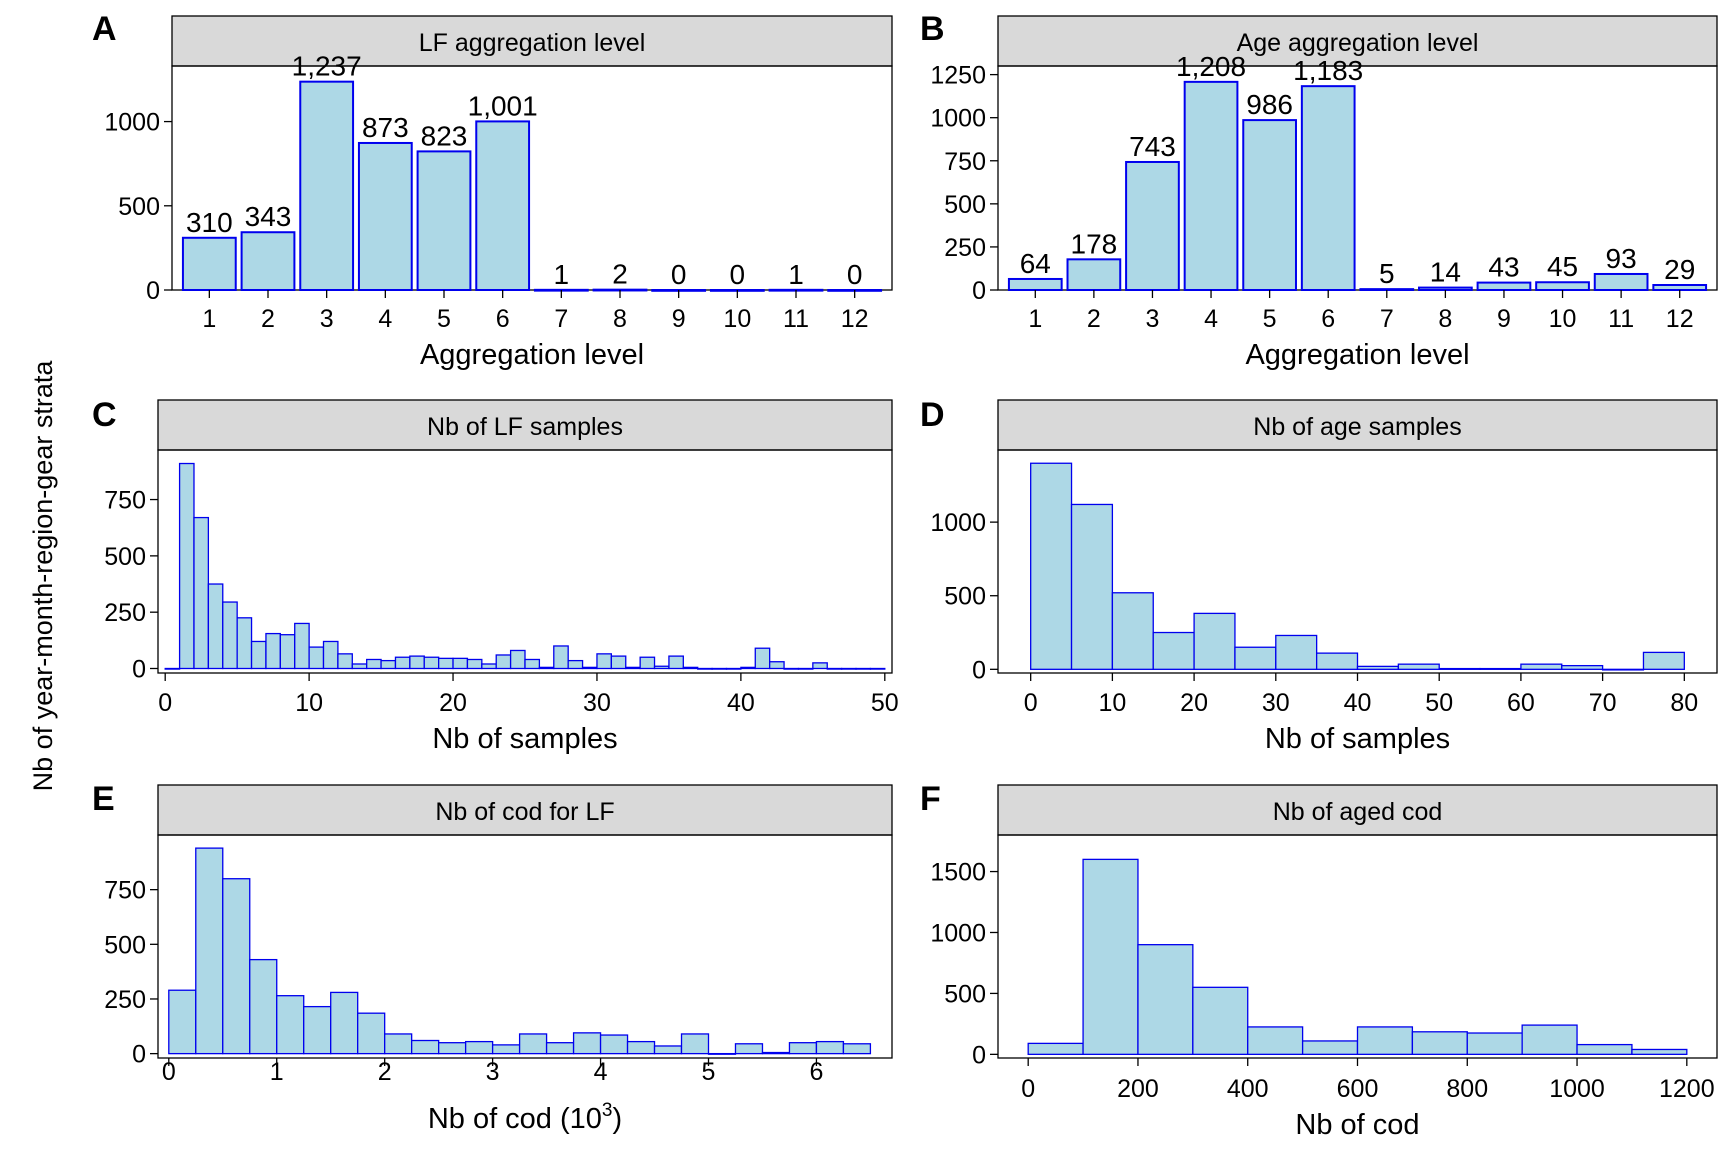  What do you see at coordinates (1467, 1089) in the screenshot?
I see `x-tick-label: 800` at bounding box center [1467, 1089].